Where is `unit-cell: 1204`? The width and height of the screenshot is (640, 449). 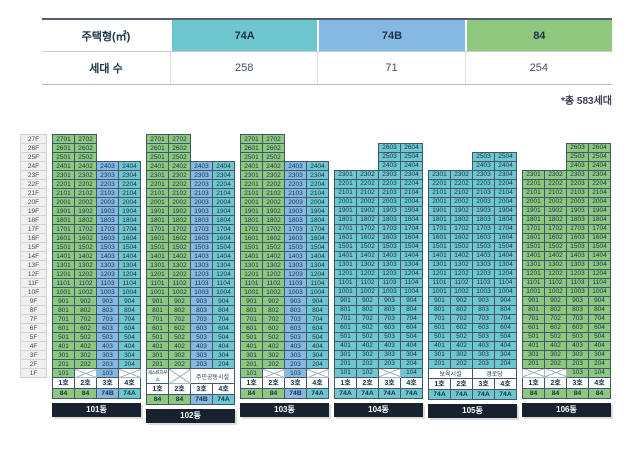 unit-cell: 1204 is located at coordinates (223, 274).